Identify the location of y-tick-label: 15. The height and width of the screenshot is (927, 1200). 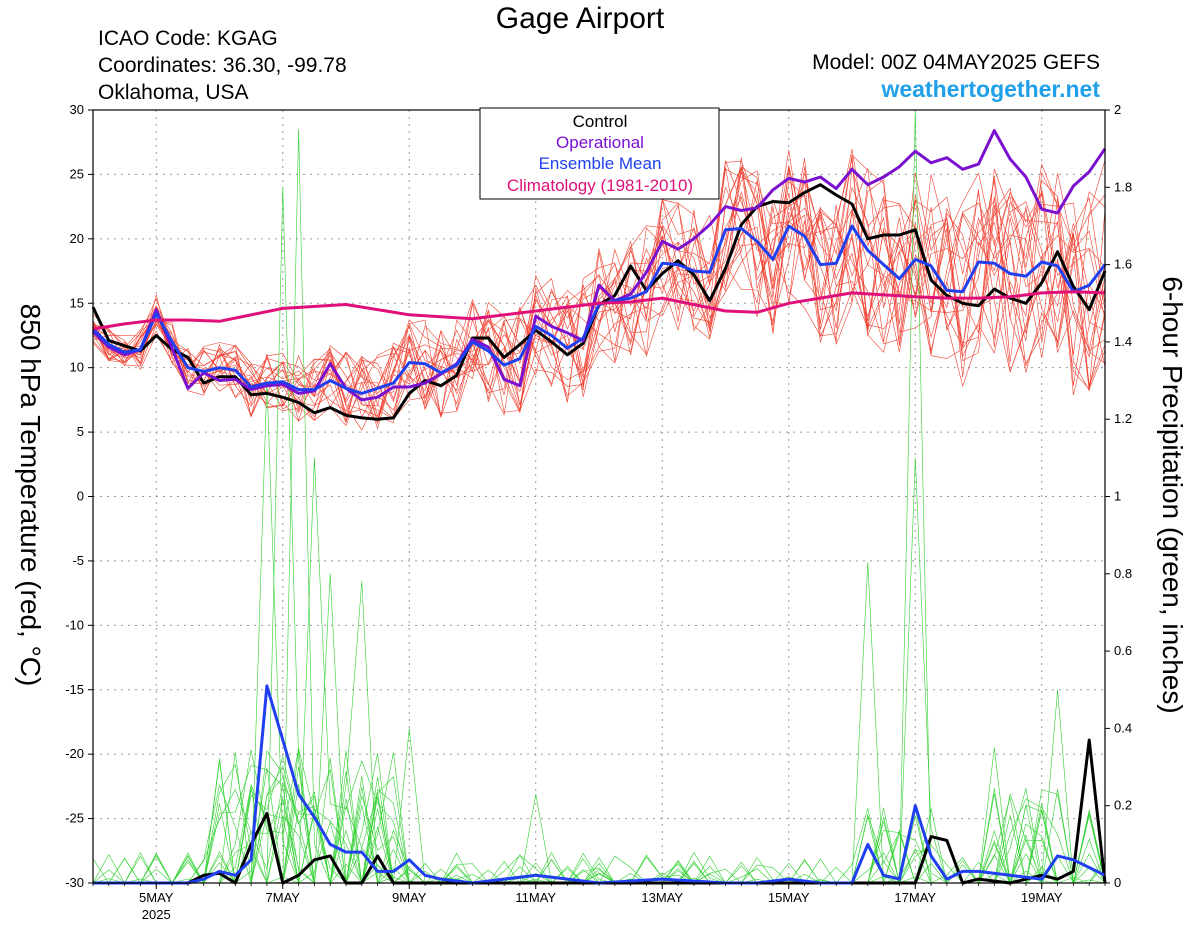
(77, 302).